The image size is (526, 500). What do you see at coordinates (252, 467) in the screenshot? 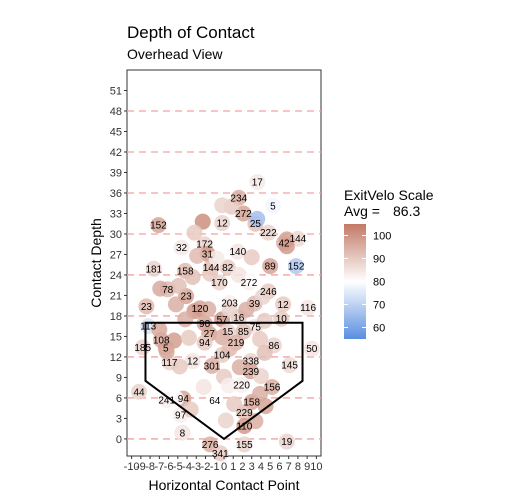
I see `x-tick-label: 3` at bounding box center [252, 467].